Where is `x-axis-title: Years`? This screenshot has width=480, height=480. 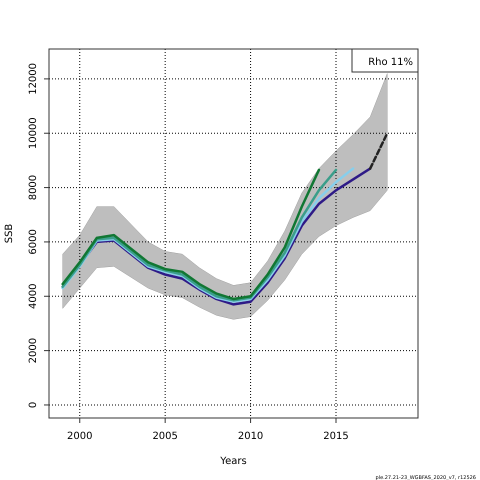
x-axis-title: Years is located at coordinates (233, 461).